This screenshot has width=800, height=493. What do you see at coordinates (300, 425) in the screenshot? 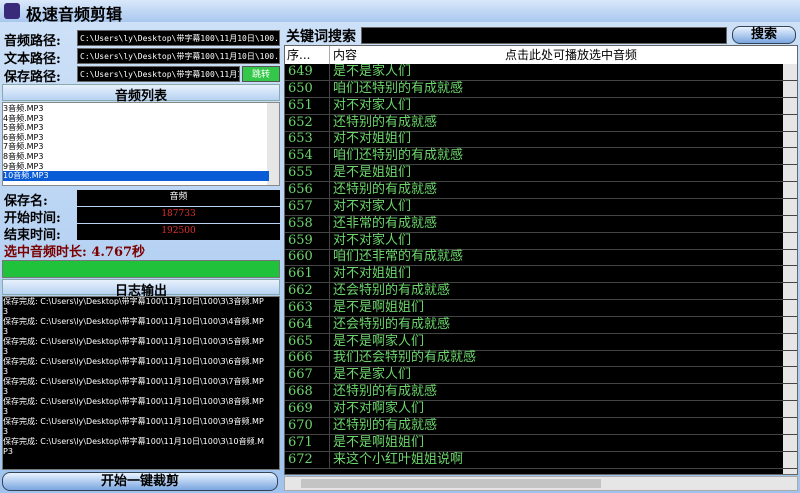
I see `row-number: 670` at bounding box center [300, 425].